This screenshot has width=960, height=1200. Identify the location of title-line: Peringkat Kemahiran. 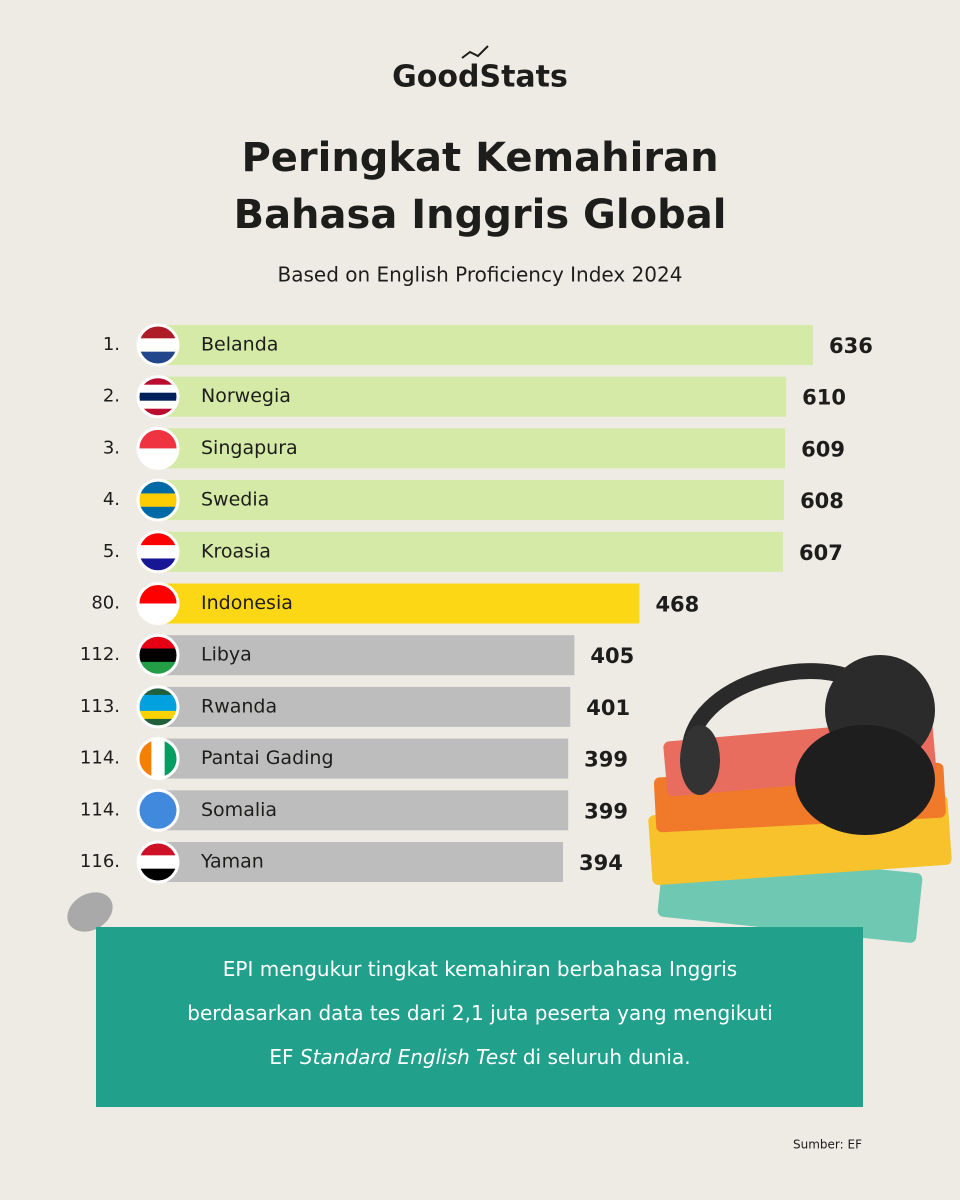
(479, 158).